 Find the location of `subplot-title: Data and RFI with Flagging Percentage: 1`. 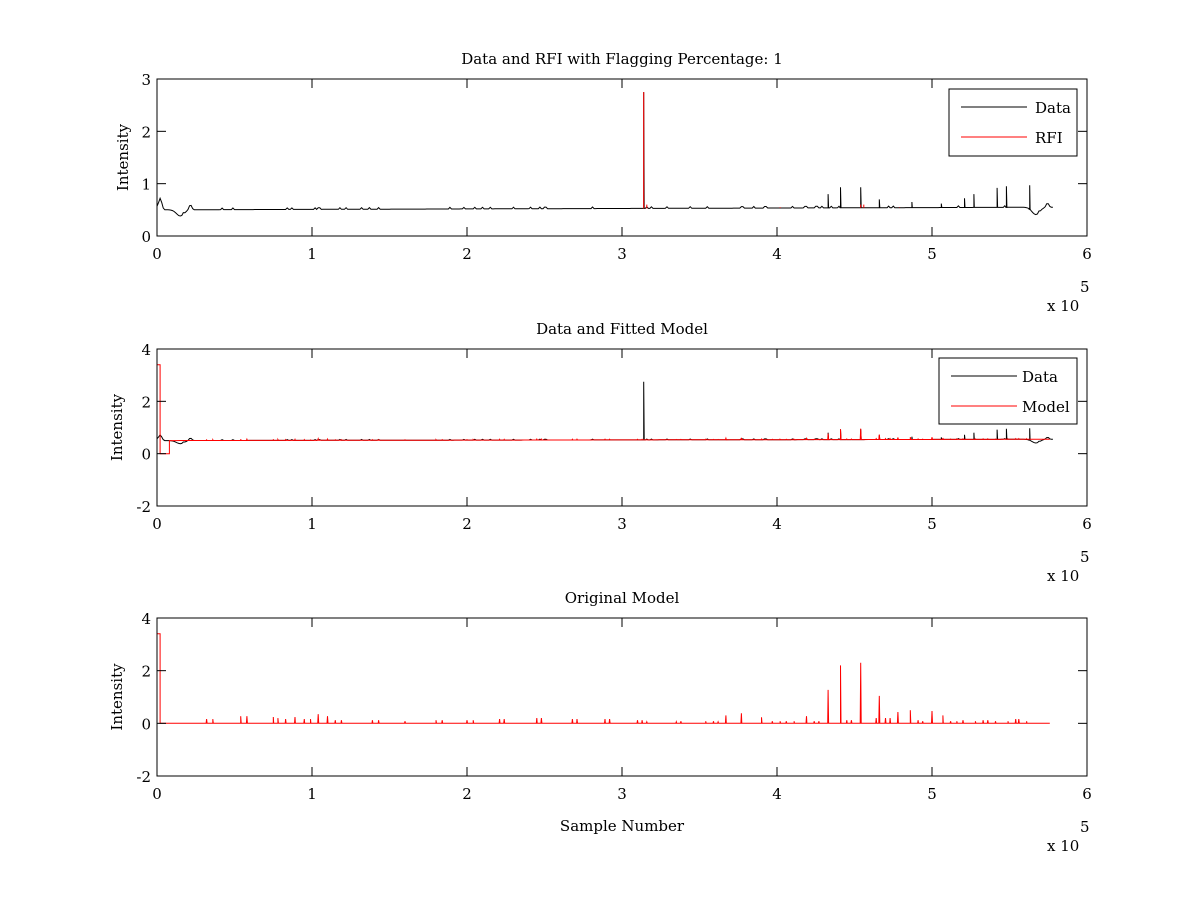

subplot-title: Data and RFI with Flagging Percentage: 1 is located at coordinates (622, 59).